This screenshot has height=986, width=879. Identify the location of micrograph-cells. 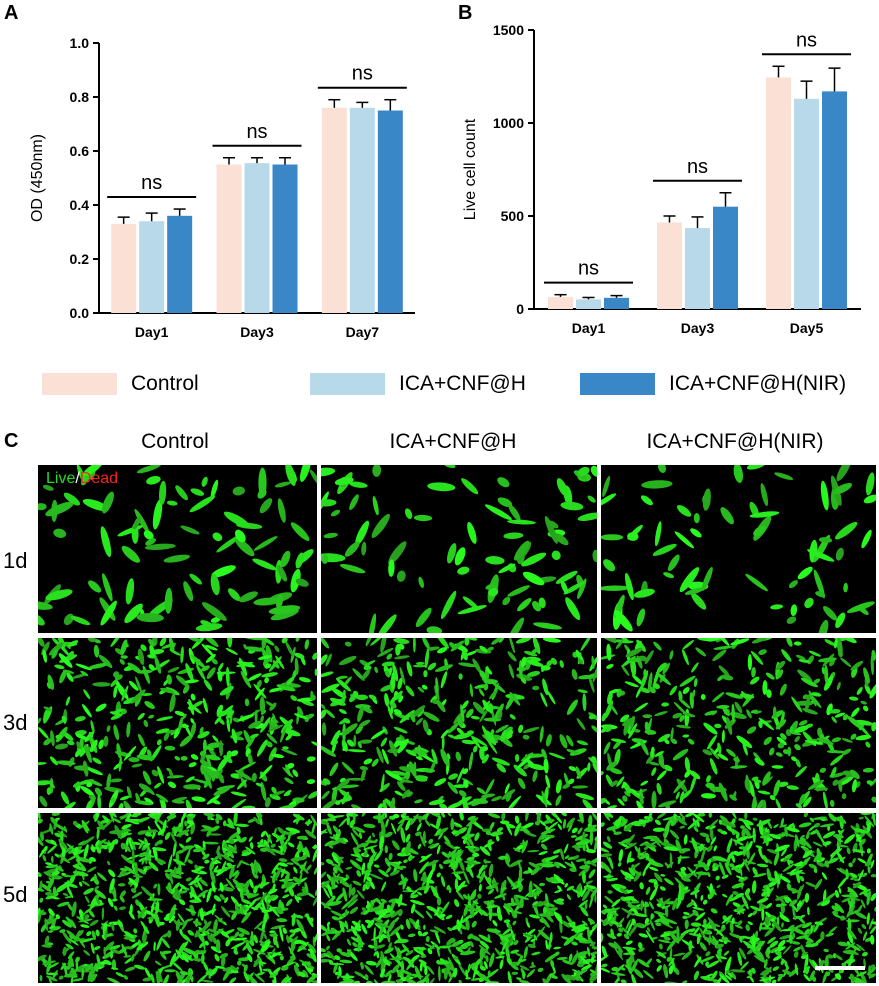
(177, 898).